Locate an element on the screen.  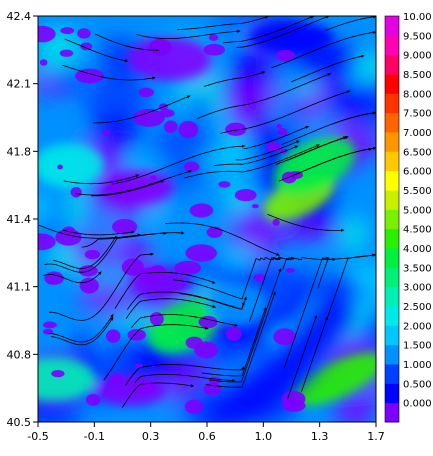
x-tick-label: 0.3 is located at coordinates (151, 436).